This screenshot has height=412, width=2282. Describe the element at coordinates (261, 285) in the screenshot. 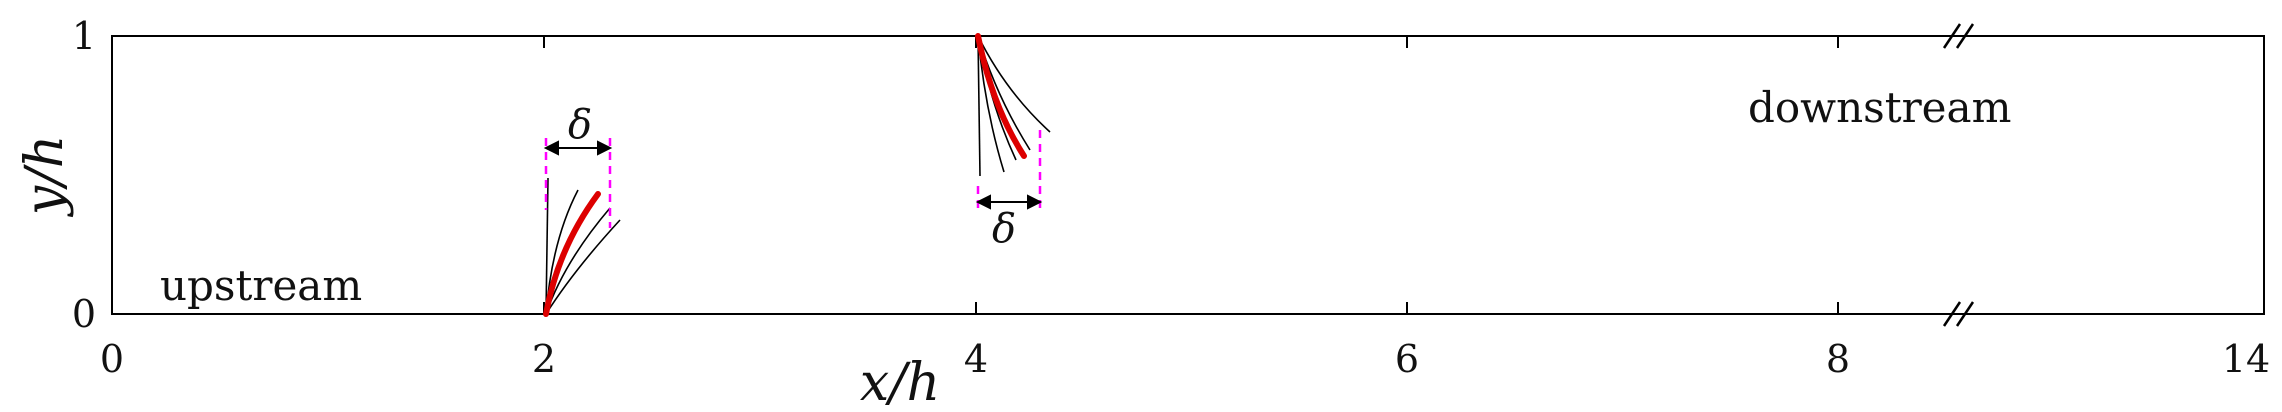

I see `upstream-label: upstream` at that location.